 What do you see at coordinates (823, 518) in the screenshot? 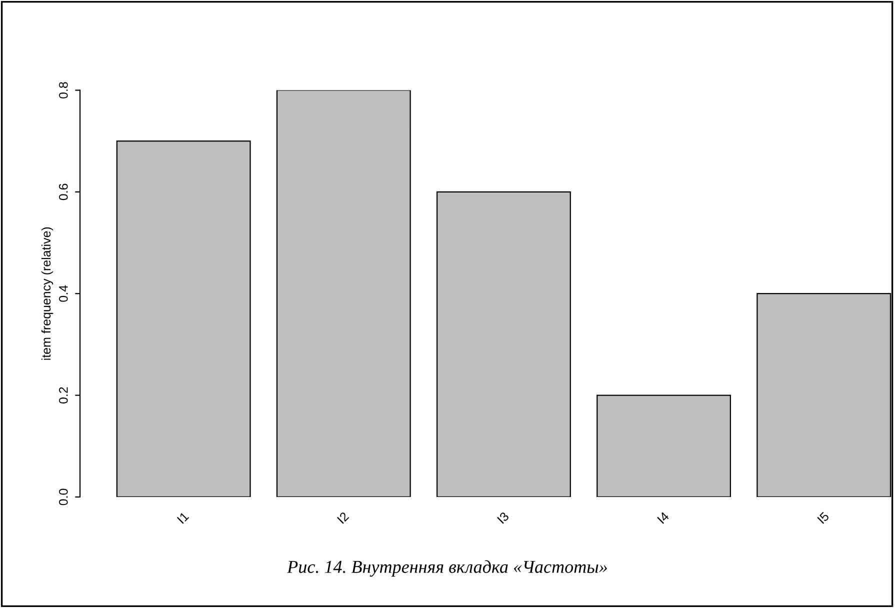
I see `x-tick-label: I5` at bounding box center [823, 518].